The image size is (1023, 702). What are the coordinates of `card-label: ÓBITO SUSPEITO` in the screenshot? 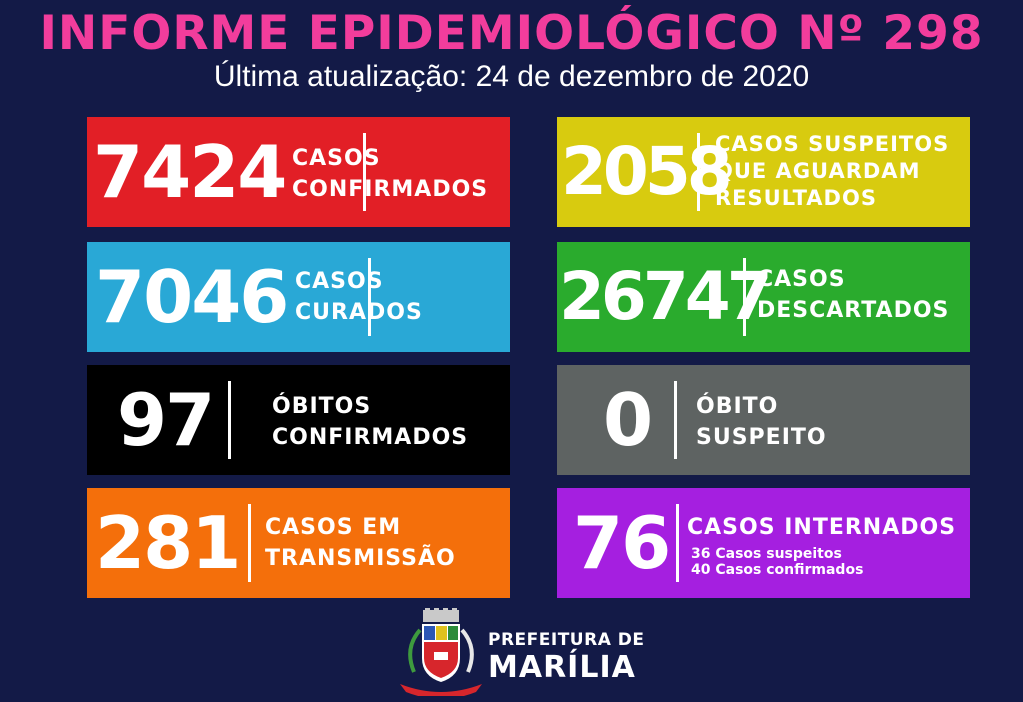 It's located at (761, 422).